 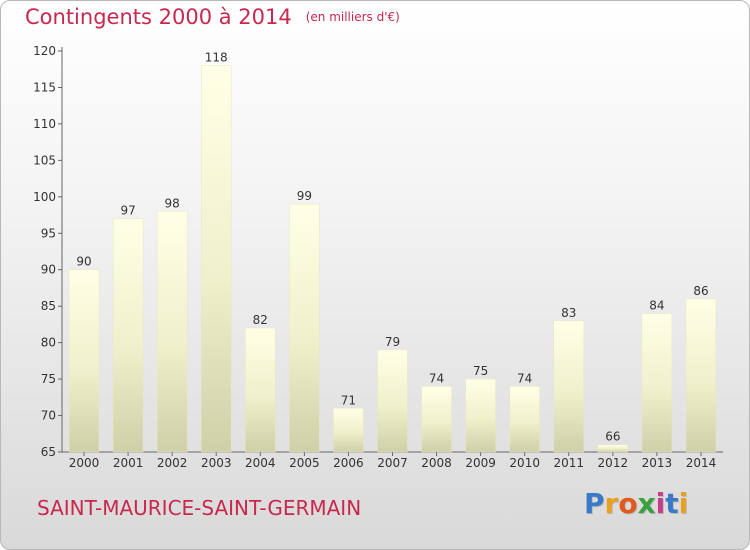 What do you see at coordinates (48, 416) in the screenshot?
I see `y-tick-label: 70` at bounding box center [48, 416].